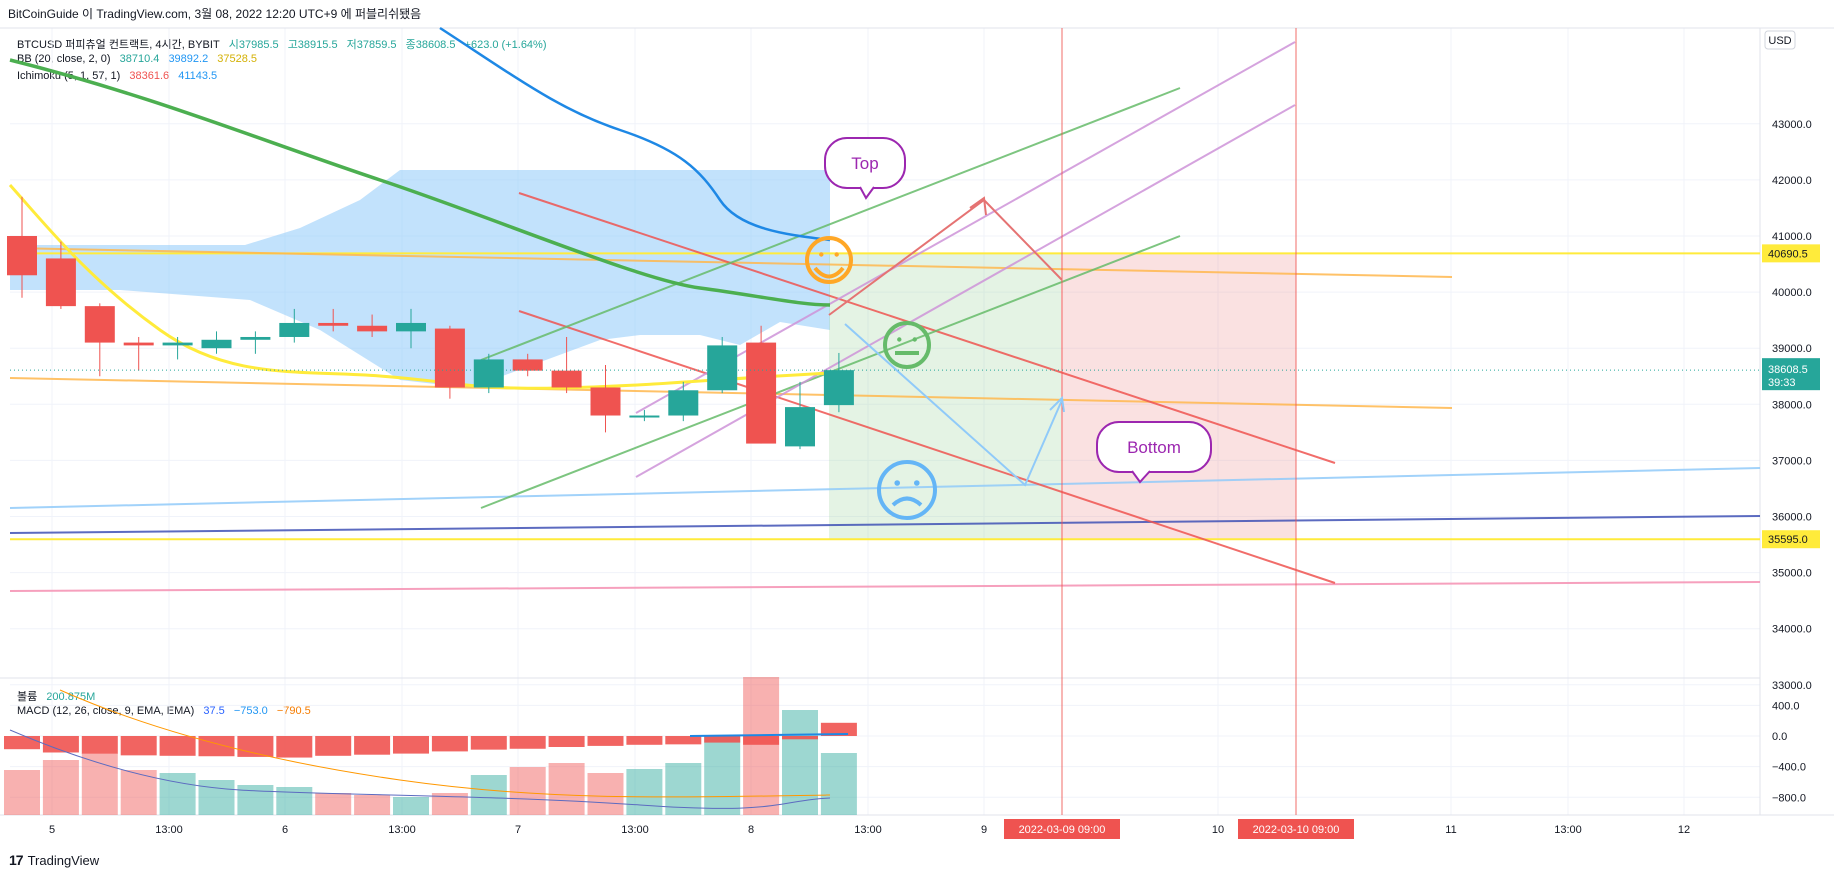 The width and height of the screenshot is (1834, 878). Describe the element at coordinates (1792, 237) in the screenshot. I see `price-tick-label: 41000.0` at that location.